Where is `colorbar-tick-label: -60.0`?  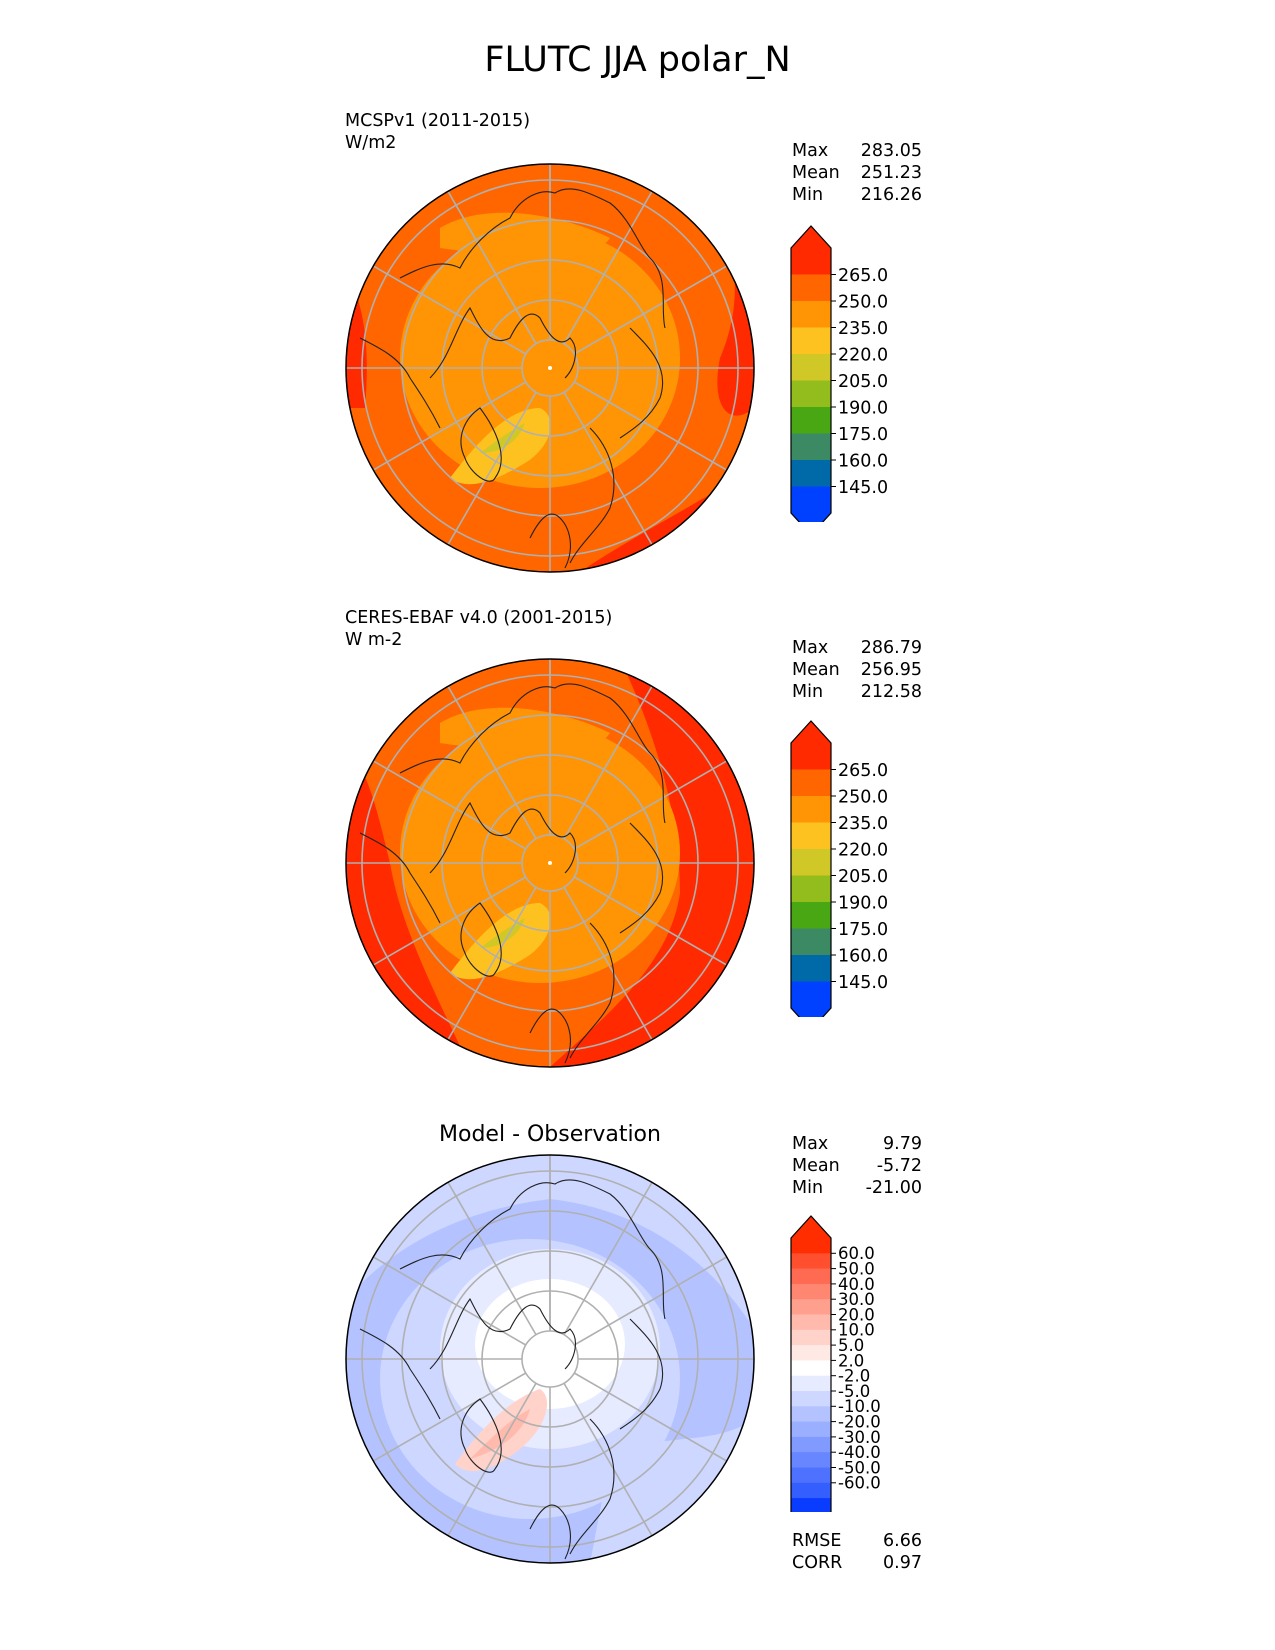 colorbar-tick-label: -60.0 is located at coordinates (859, 1483).